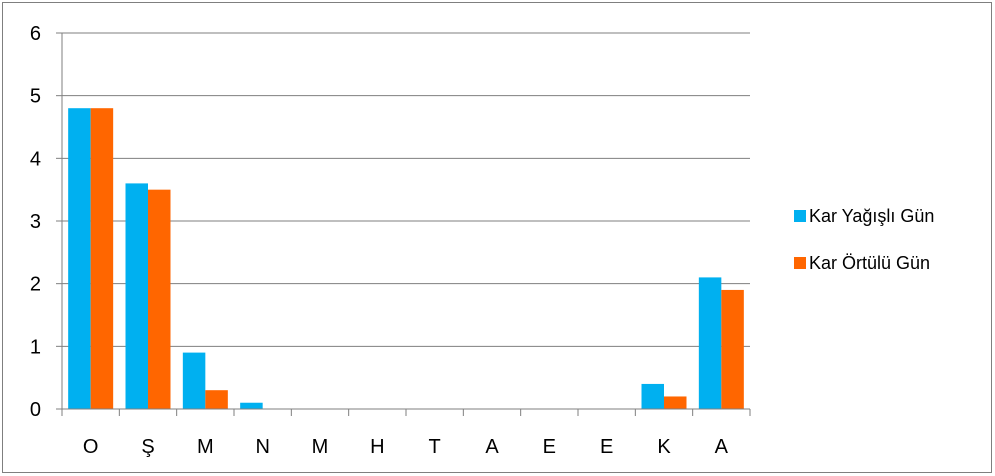 This screenshot has width=995, height=476. What do you see at coordinates (664, 447) in the screenshot?
I see `x-tick-label: K` at bounding box center [664, 447].